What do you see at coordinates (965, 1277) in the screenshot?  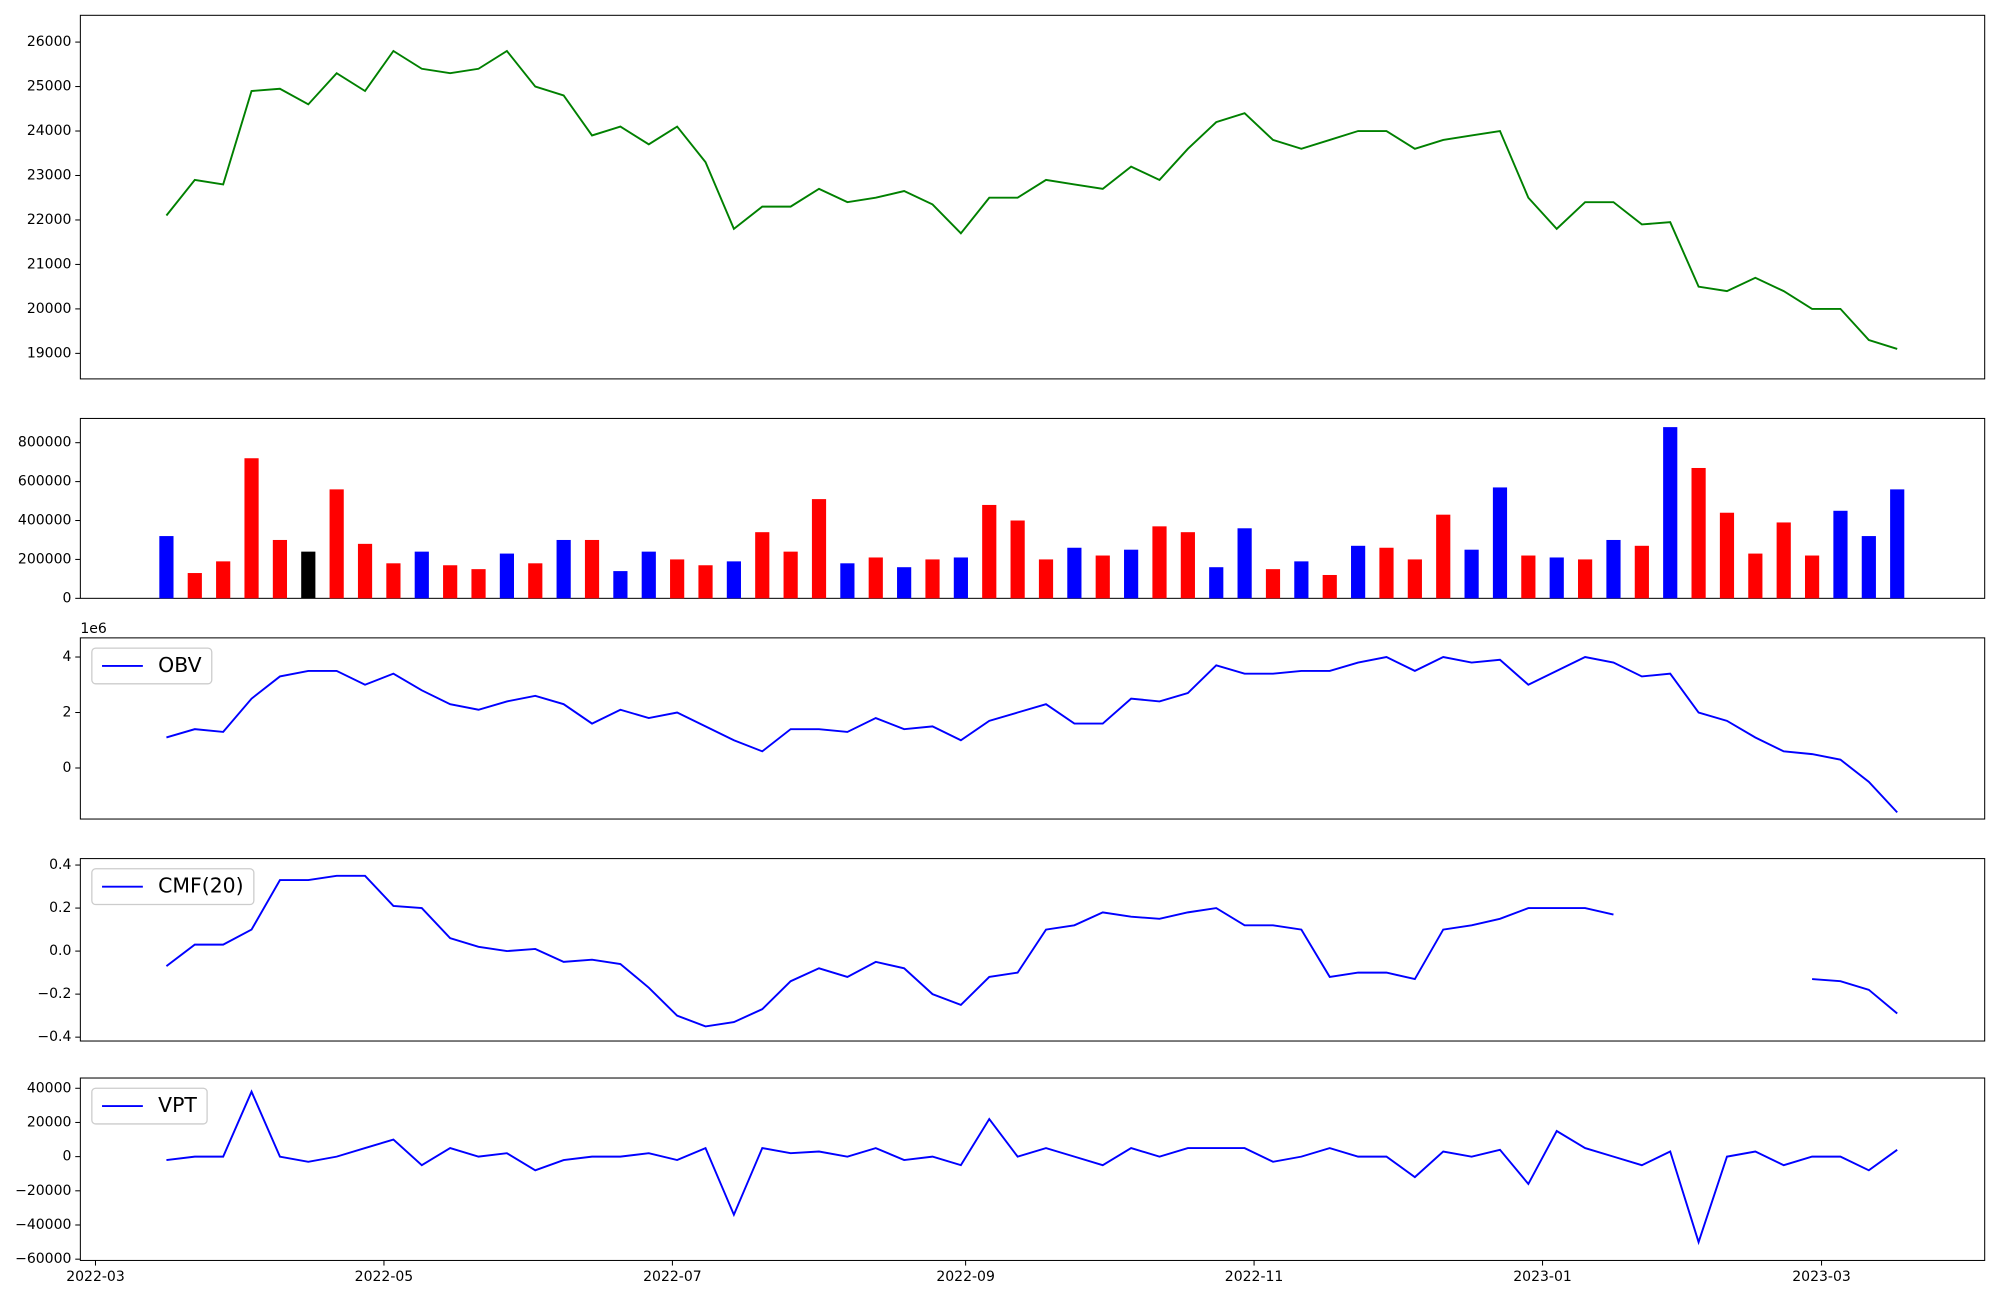 I see `x-tick-label: 2022-09` at bounding box center [965, 1277].